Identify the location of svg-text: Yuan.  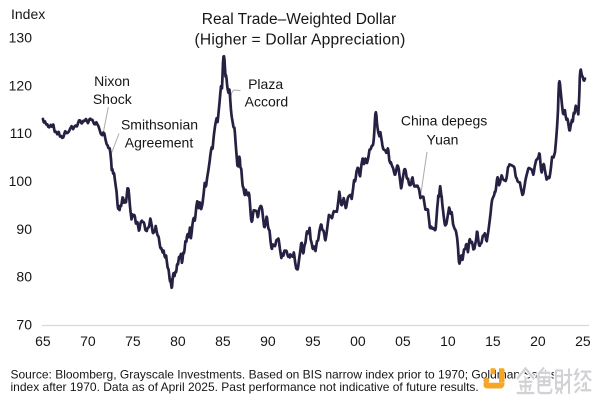
(443, 139).